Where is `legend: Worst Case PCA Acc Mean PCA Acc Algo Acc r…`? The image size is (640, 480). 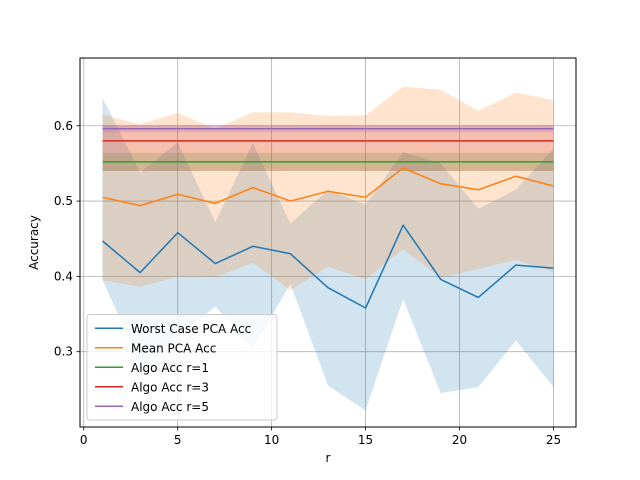 legend: Worst Case PCA Acc Mean PCA Acc Algo Acc r… is located at coordinates (182, 367).